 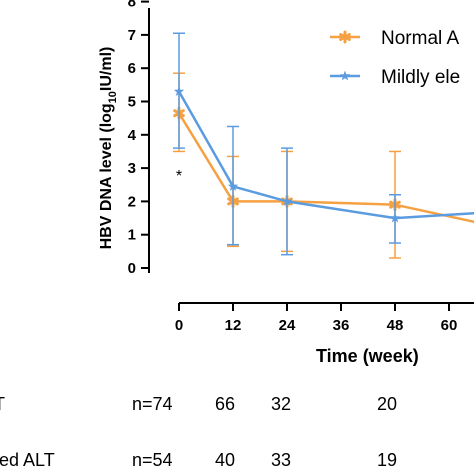 I want to click on y-tick-label: 6, so click(x=132, y=68).